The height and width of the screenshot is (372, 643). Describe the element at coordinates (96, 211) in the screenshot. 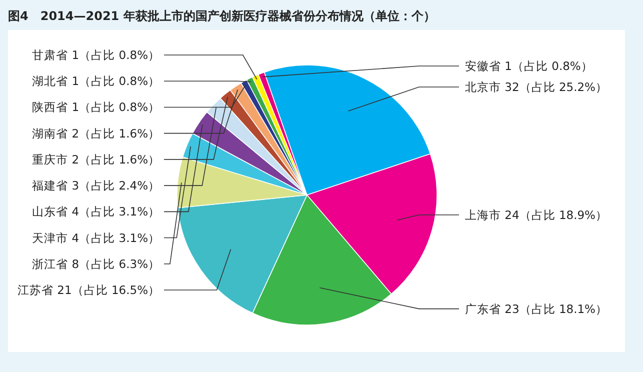

I see `slice-label: 山东省 4（占比 3.1%）` at that location.